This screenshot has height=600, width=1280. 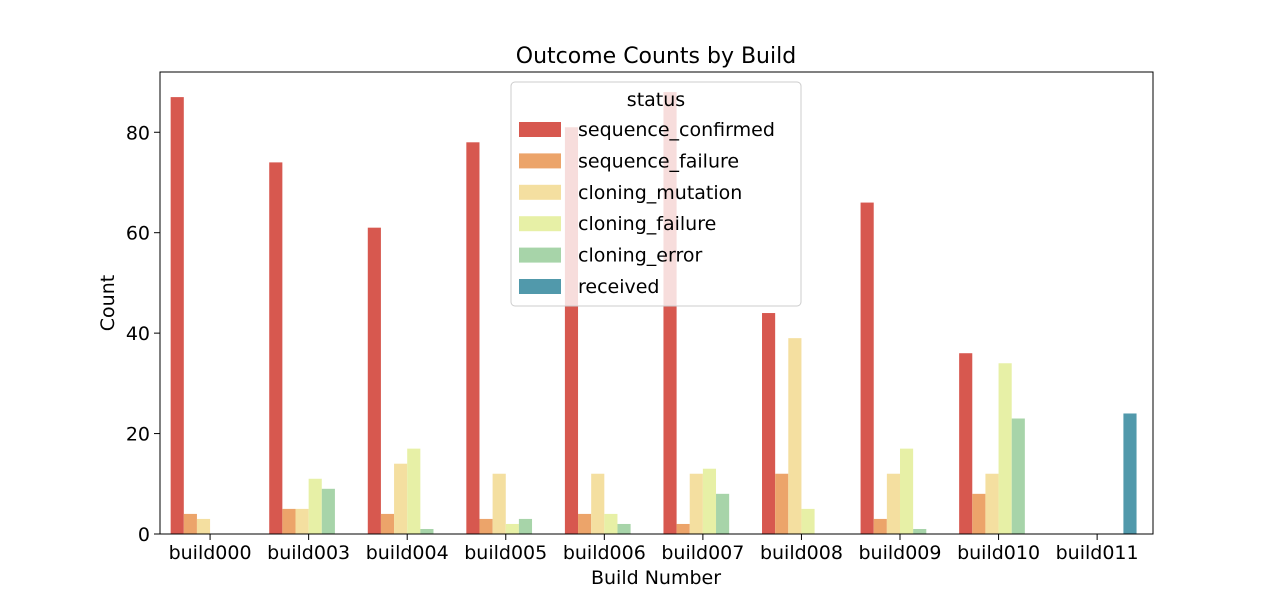 What do you see at coordinates (801, 553) in the screenshot?
I see `x-tick-label: build008` at bounding box center [801, 553].